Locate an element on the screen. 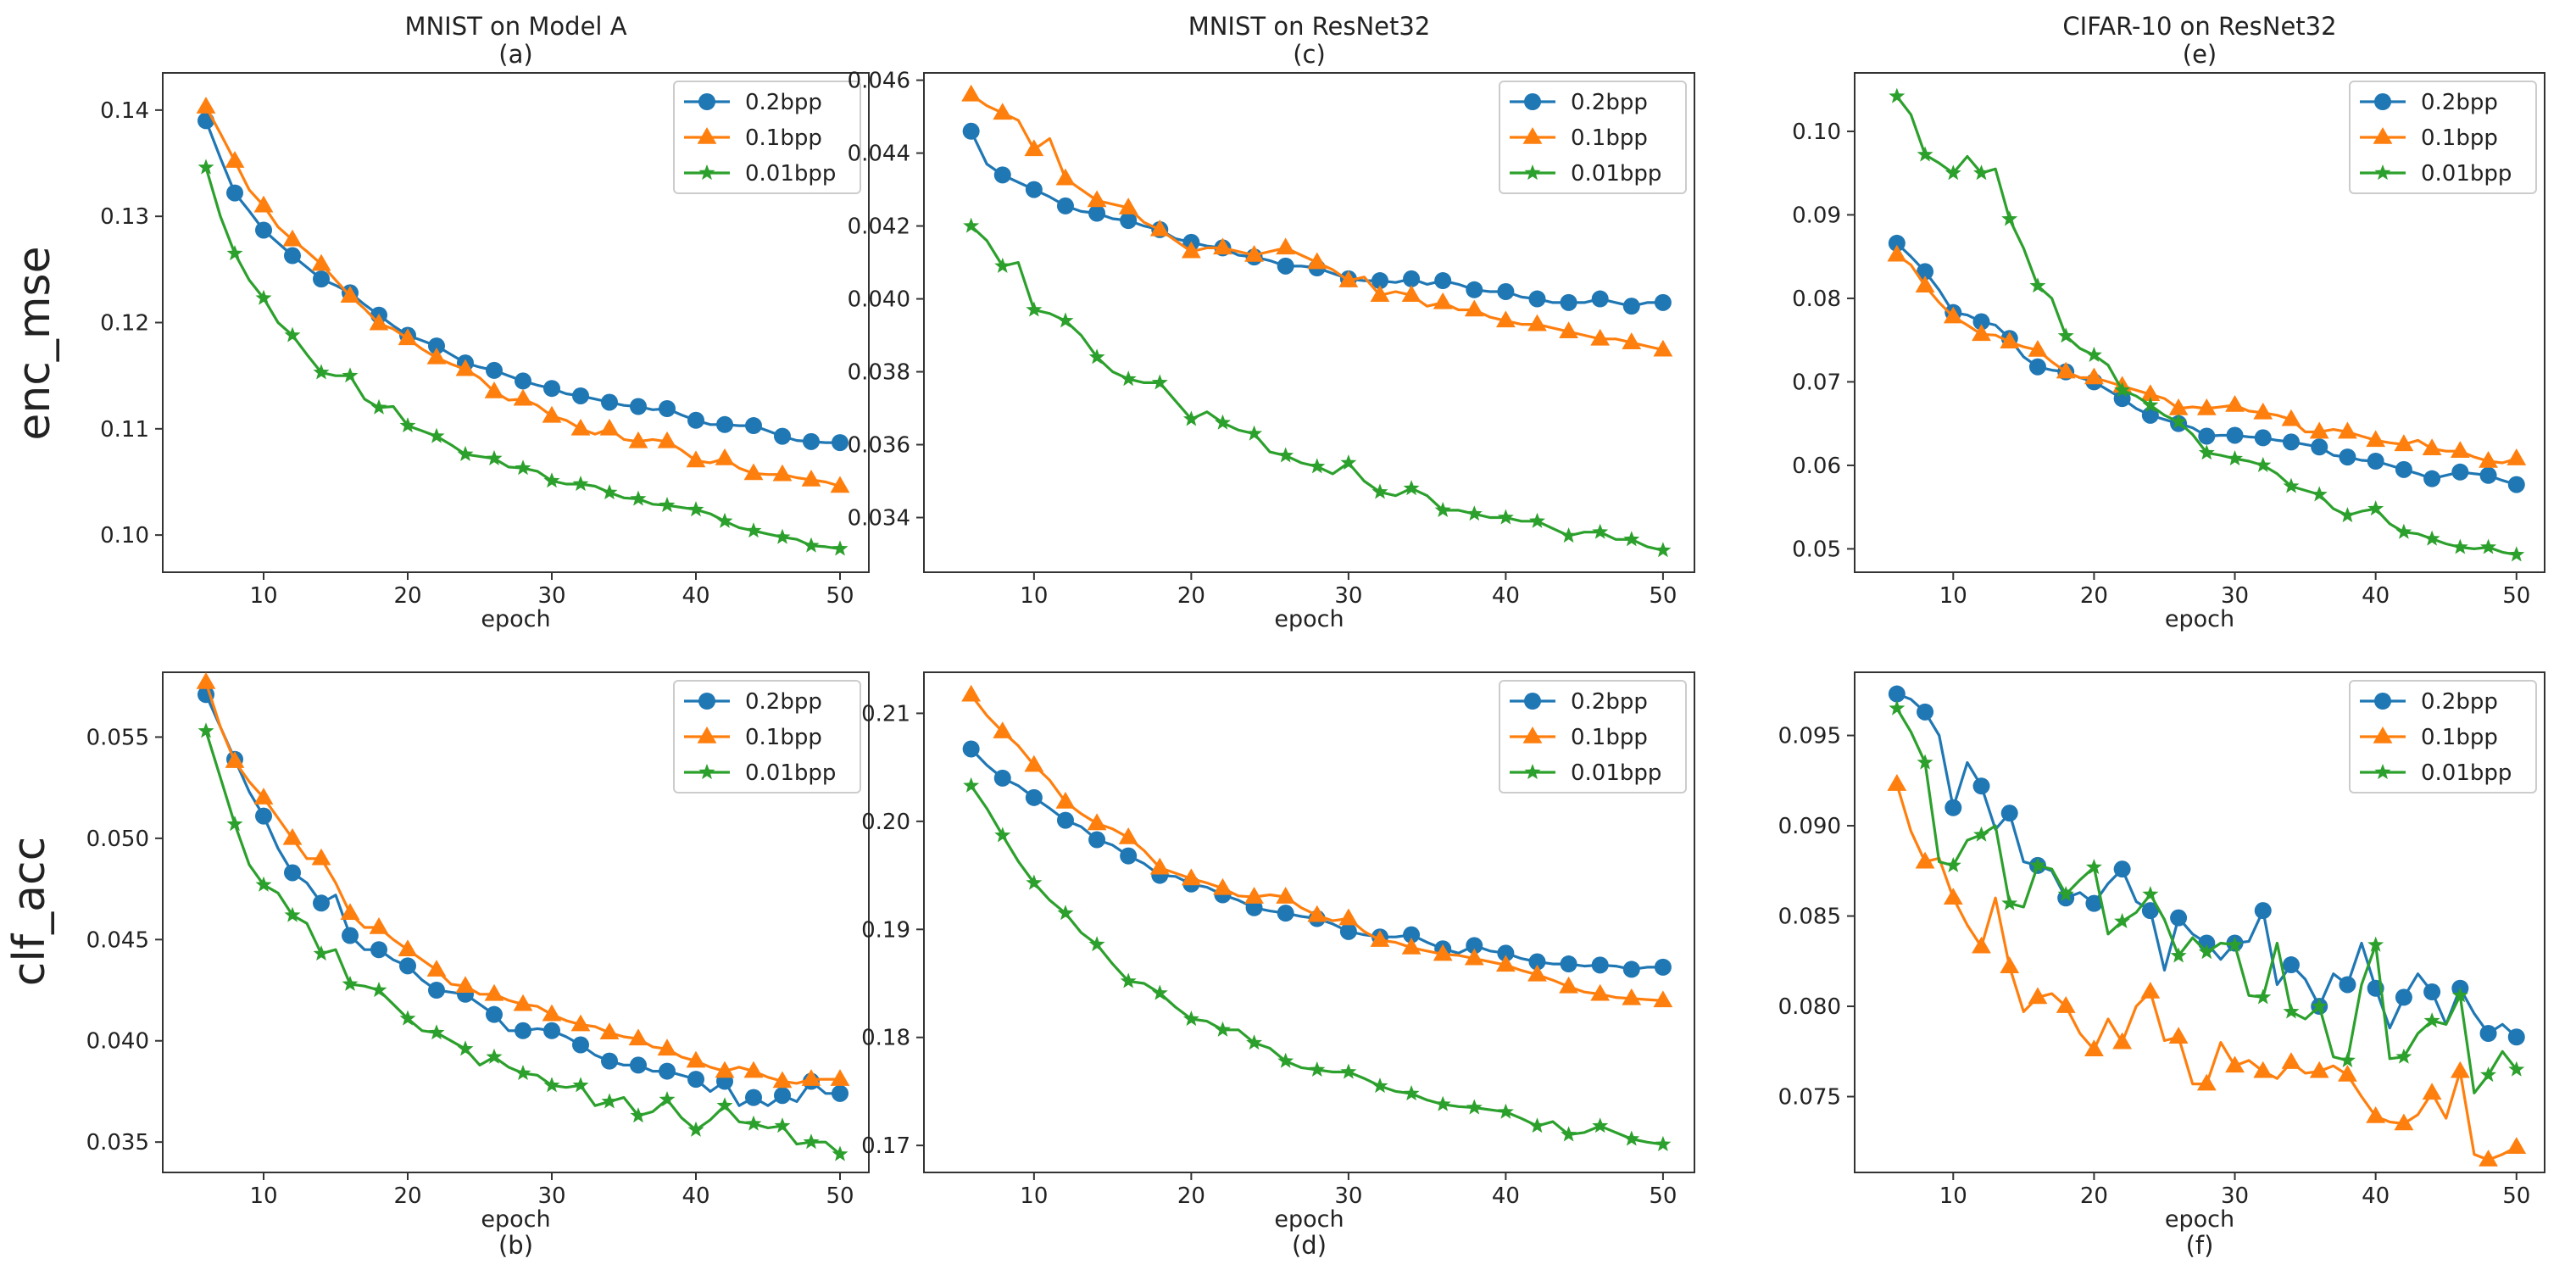  series-triangle is located at coordinates (523, 295).